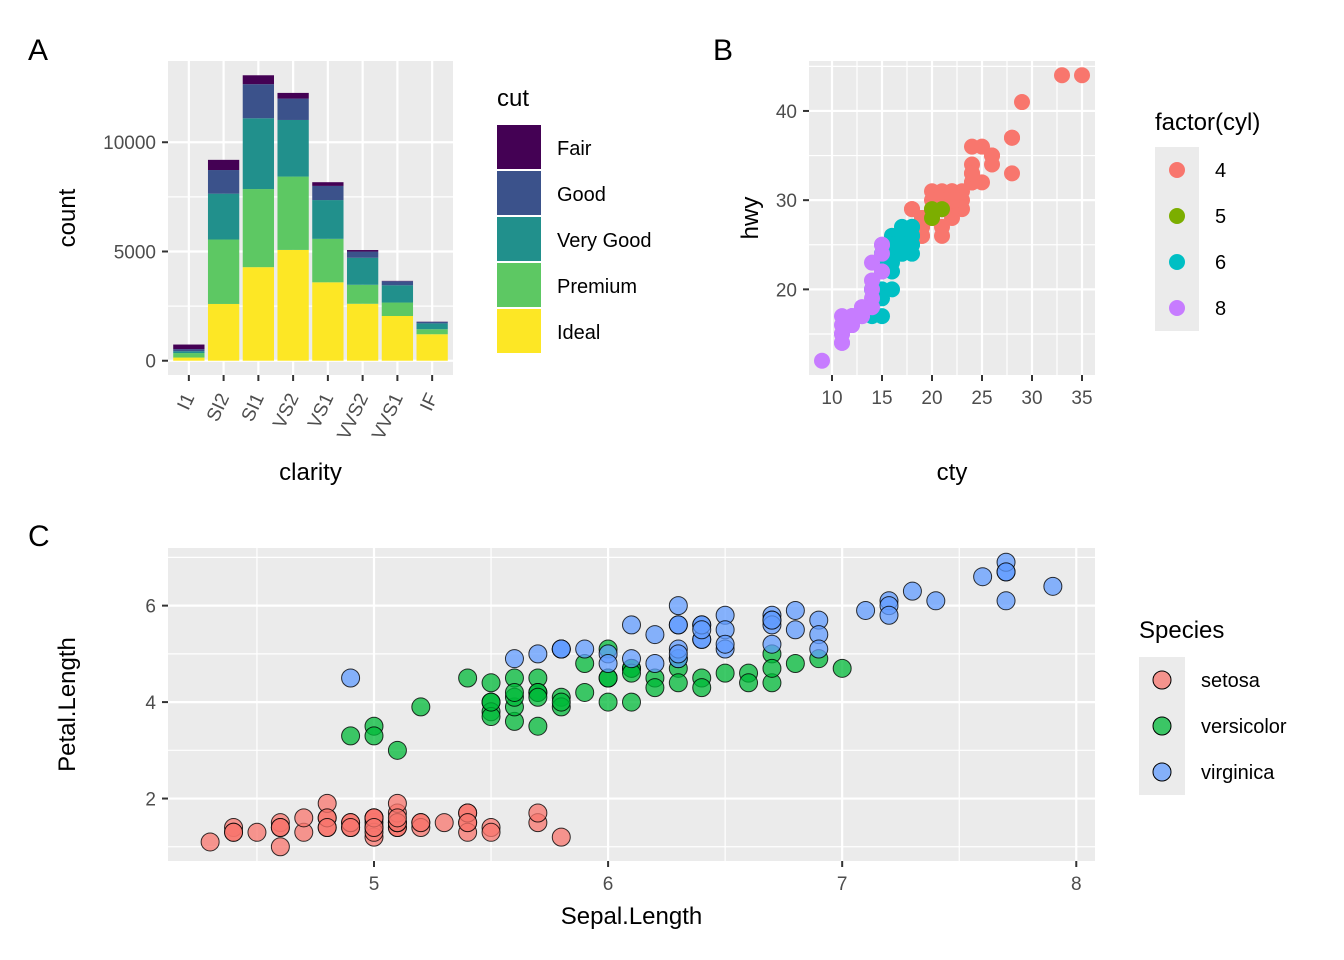 The width and height of the screenshot is (1344, 960). What do you see at coordinates (842, 884) in the screenshot?
I see `panel-c-x-tick-label: 7` at bounding box center [842, 884].